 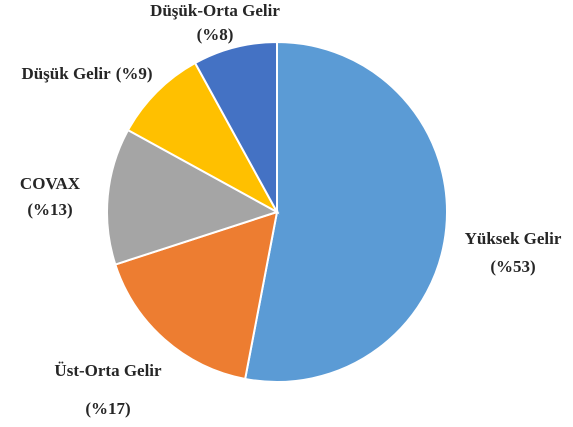 What do you see at coordinates (215, 34) in the screenshot?
I see `value-label: (%8)` at bounding box center [215, 34].